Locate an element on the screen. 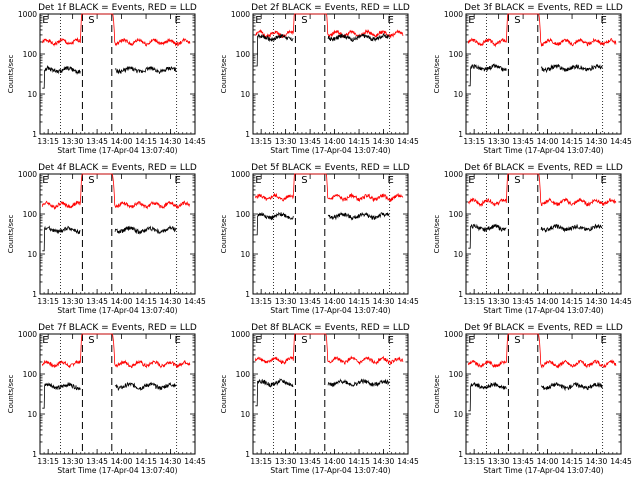 This screenshot has width=640, height=480. panel-title: Det 8f BLACK = Events, RED = LLD is located at coordinates (330, 328).